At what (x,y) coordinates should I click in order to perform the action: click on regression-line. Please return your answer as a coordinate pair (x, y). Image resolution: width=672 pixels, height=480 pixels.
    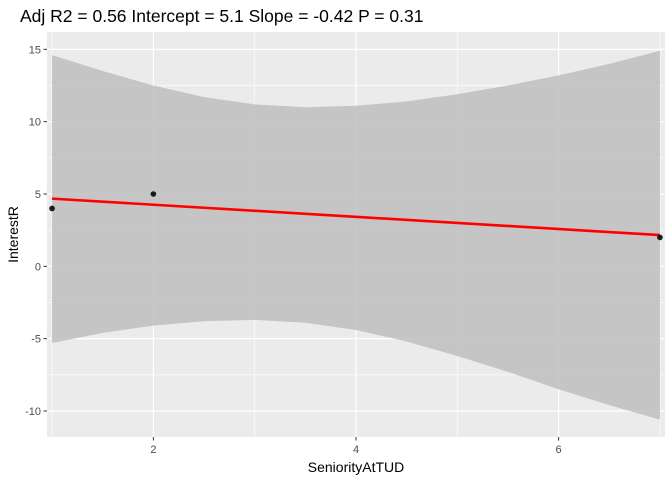
    Looking at the image, I should click on (356, 217).